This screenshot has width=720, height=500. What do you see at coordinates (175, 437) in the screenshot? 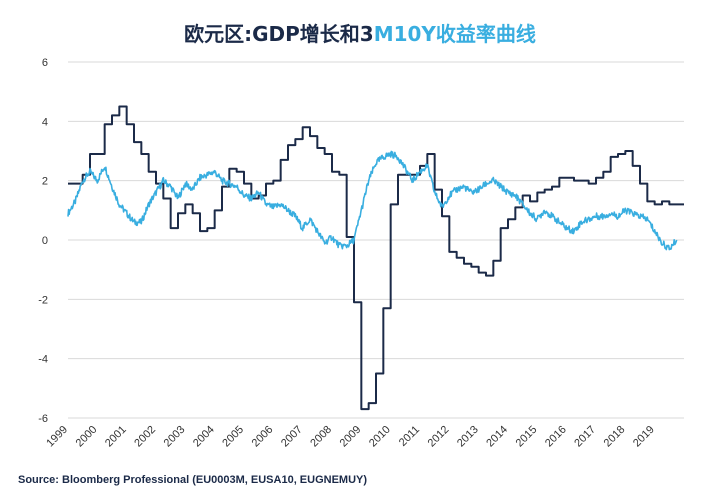
I see `x-tick-label: 2003` at bounding box center [175, 437].